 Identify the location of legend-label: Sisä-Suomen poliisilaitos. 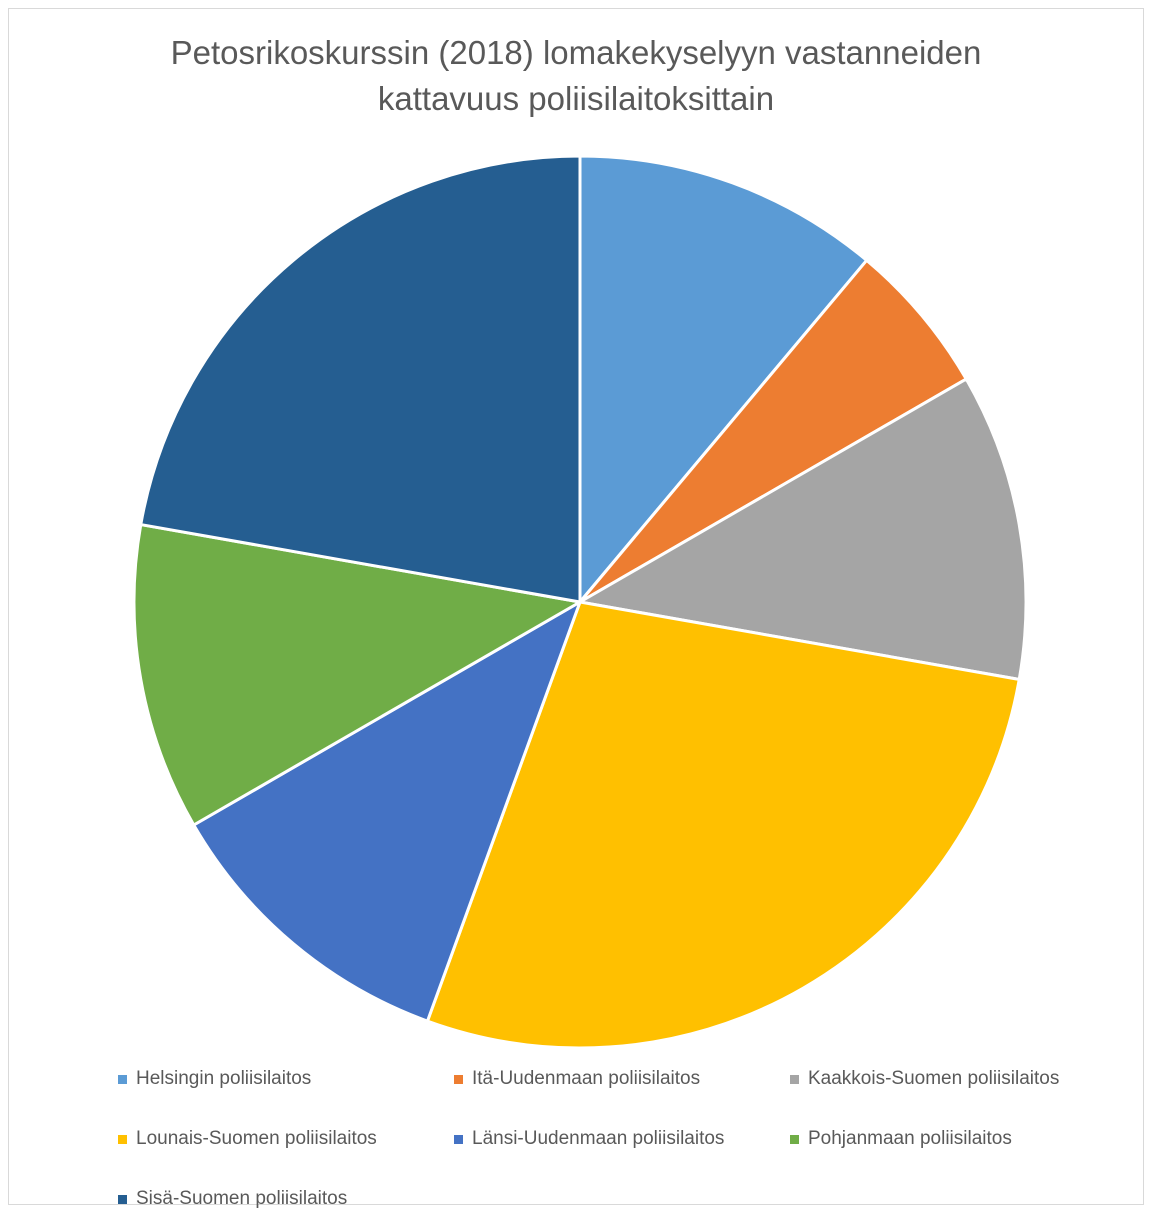
(242, 1198).